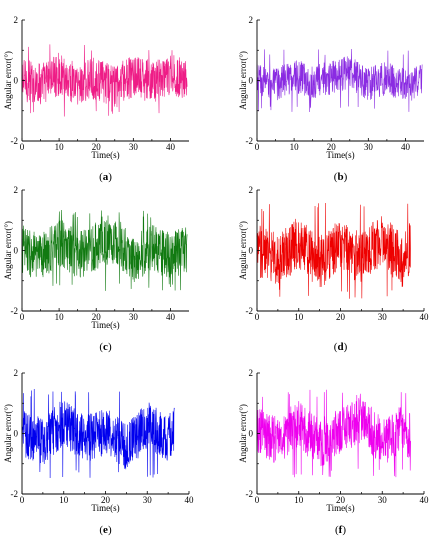 The width and height of the screenshot is (429, 550). I want to click on panel-caption: (a), so click(105, 177).